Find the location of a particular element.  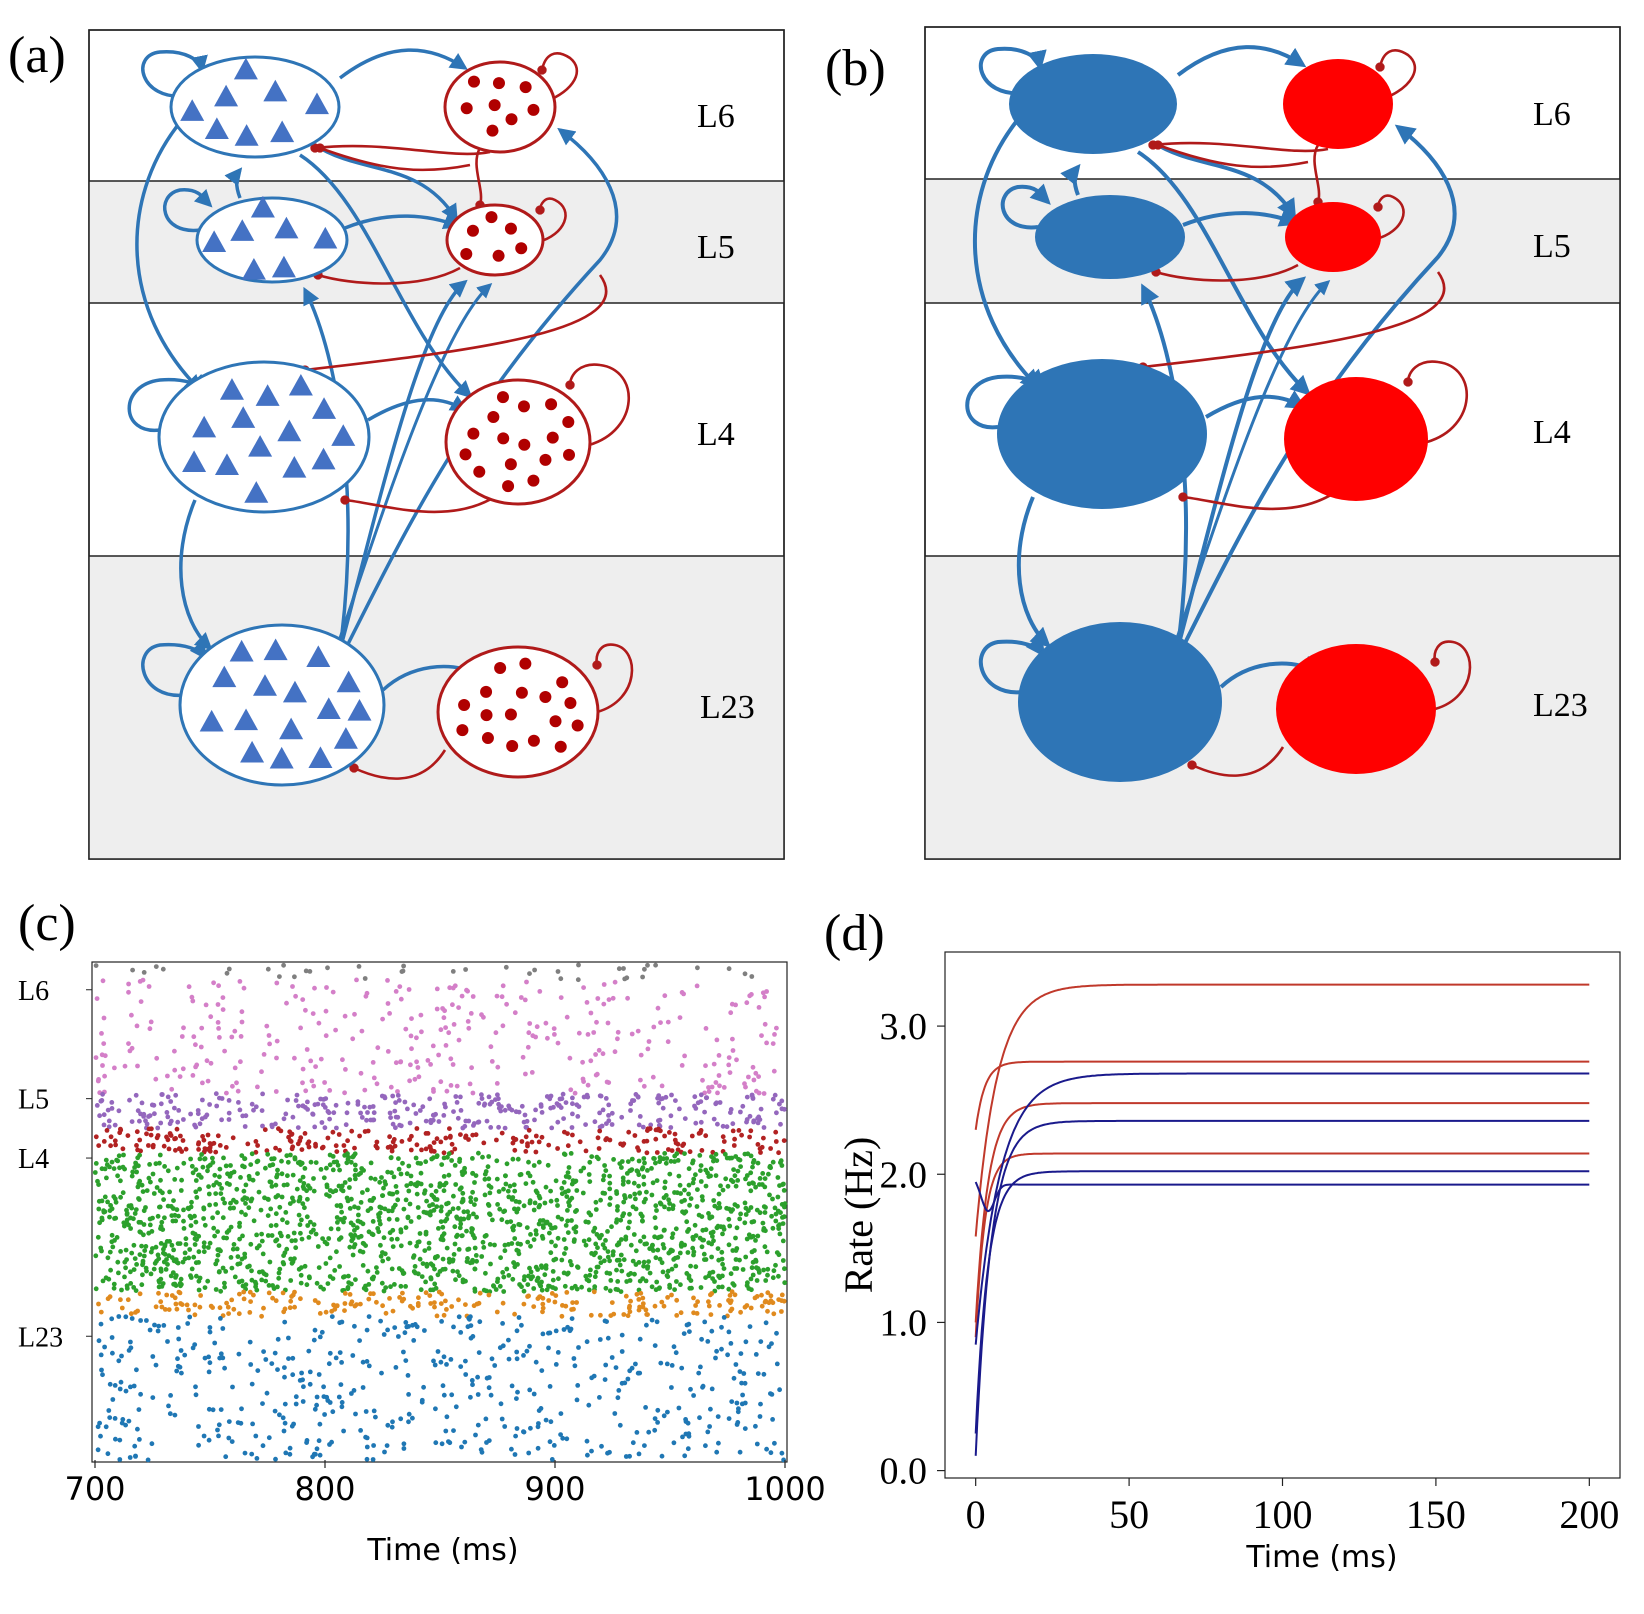

panel-c-xtick-label-1: 800 is located at coordinates (324, 1489).